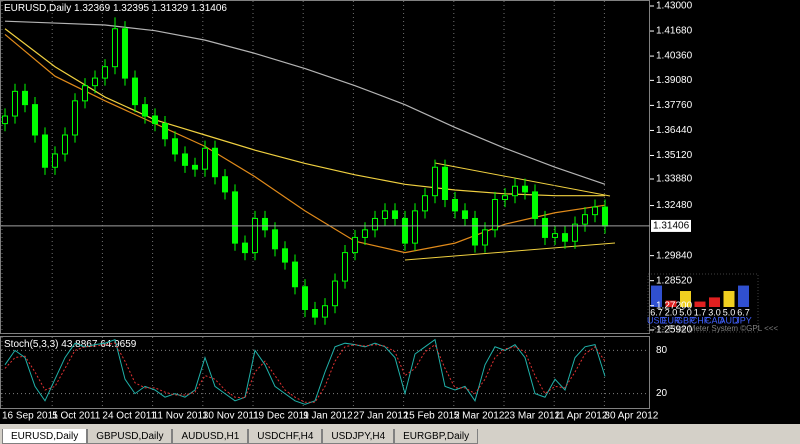  I want to click on low: 1.31329, so click(170, 8).